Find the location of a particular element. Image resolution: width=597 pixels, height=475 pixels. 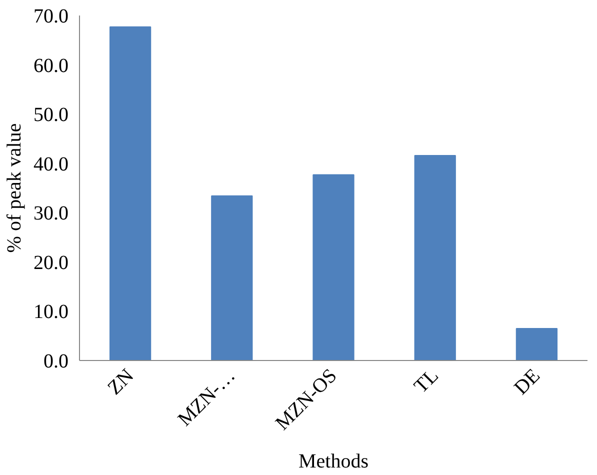

y-tick-label: 20.0 is located at coordinates (51, 263).